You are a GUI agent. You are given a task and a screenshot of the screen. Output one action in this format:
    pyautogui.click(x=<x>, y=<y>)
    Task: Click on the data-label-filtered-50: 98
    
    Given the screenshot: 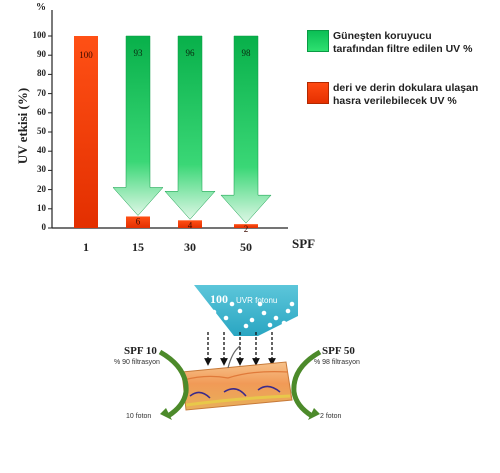 What is the action you would take?
    pyautogui.click(x=247, y=53)
    